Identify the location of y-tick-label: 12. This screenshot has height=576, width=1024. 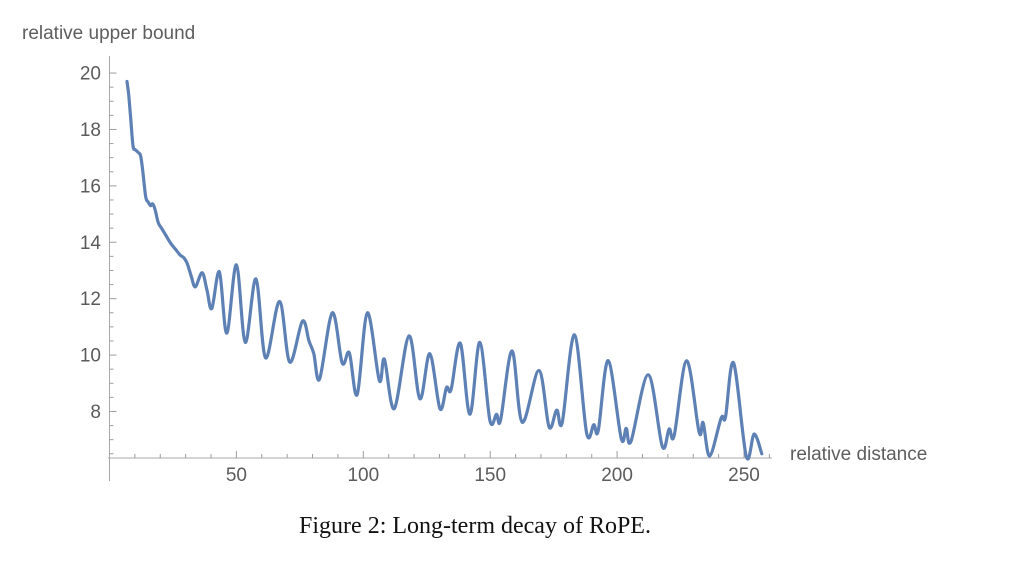
(90, 299).